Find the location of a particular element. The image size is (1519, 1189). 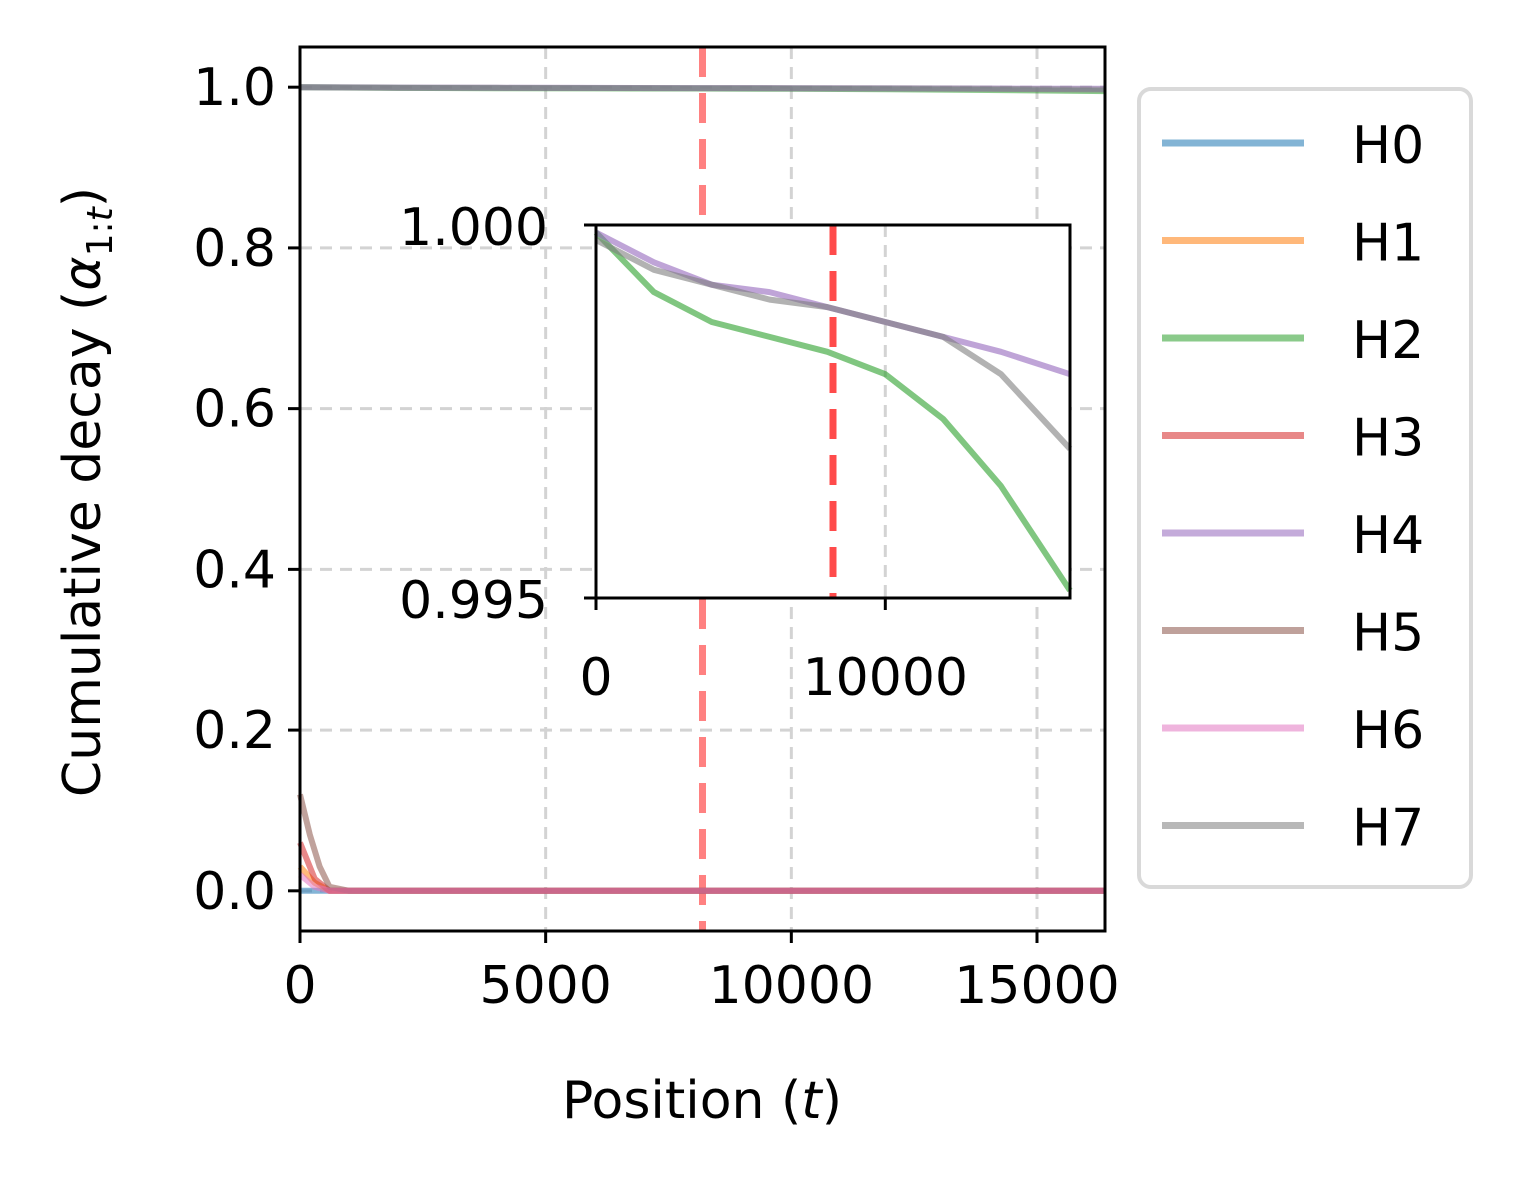

series-line-h6 is located at coordinates (701, 883).